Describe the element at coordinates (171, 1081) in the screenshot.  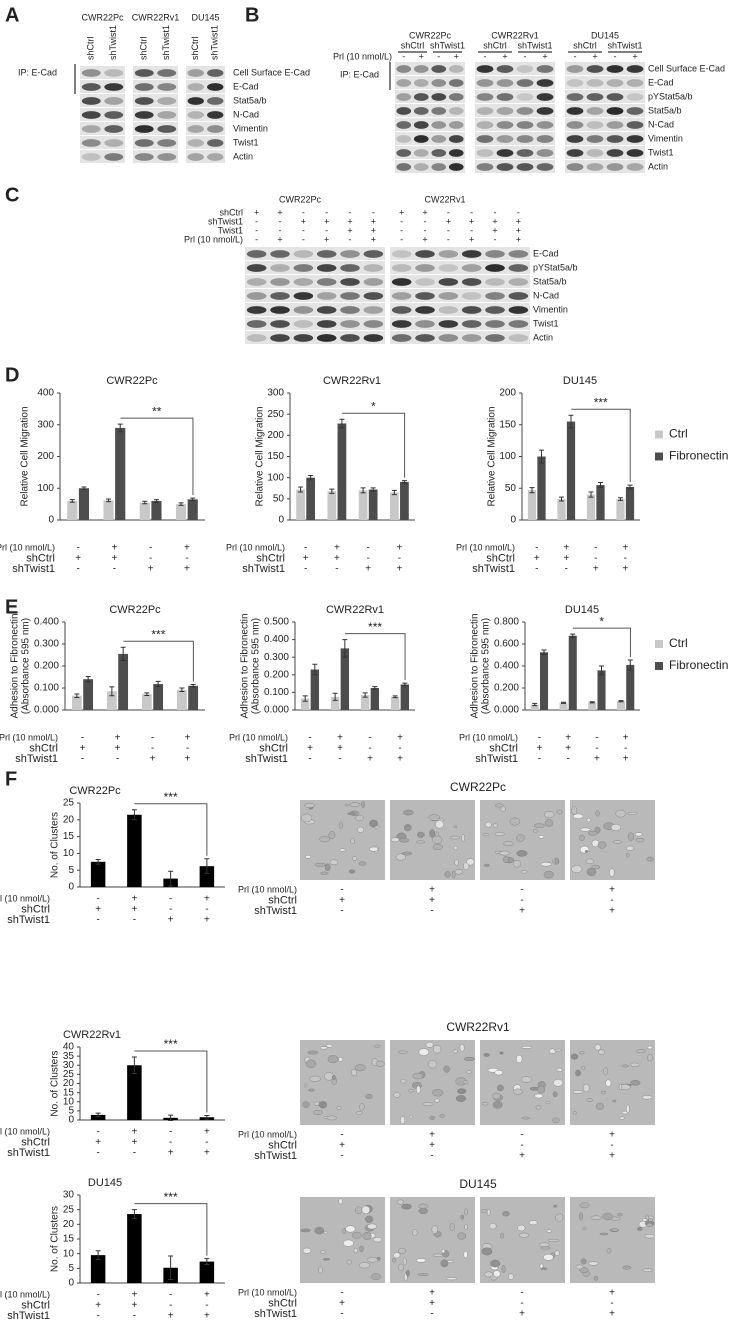
I see `significance-bracket` at that location.